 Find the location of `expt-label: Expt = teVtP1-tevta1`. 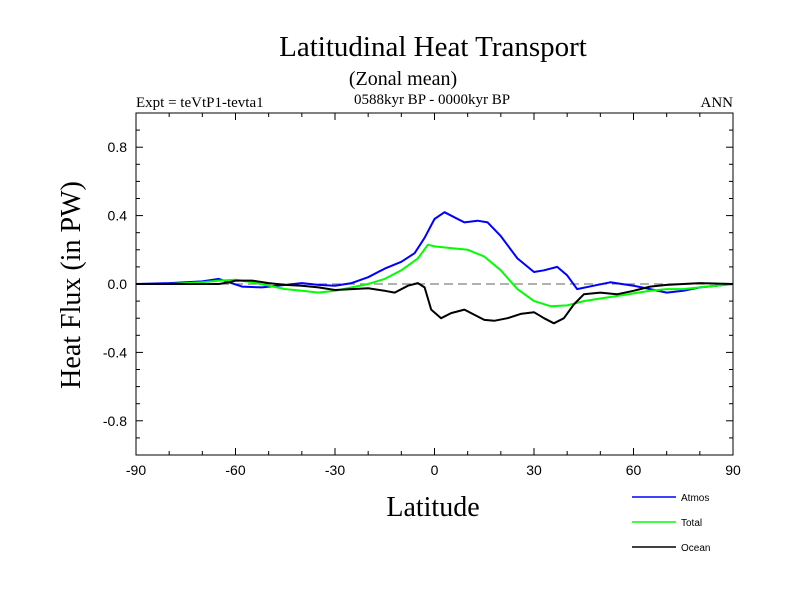

expt-label: Expt = teVtP1-tevta1 is located at coordinates (200, 103).